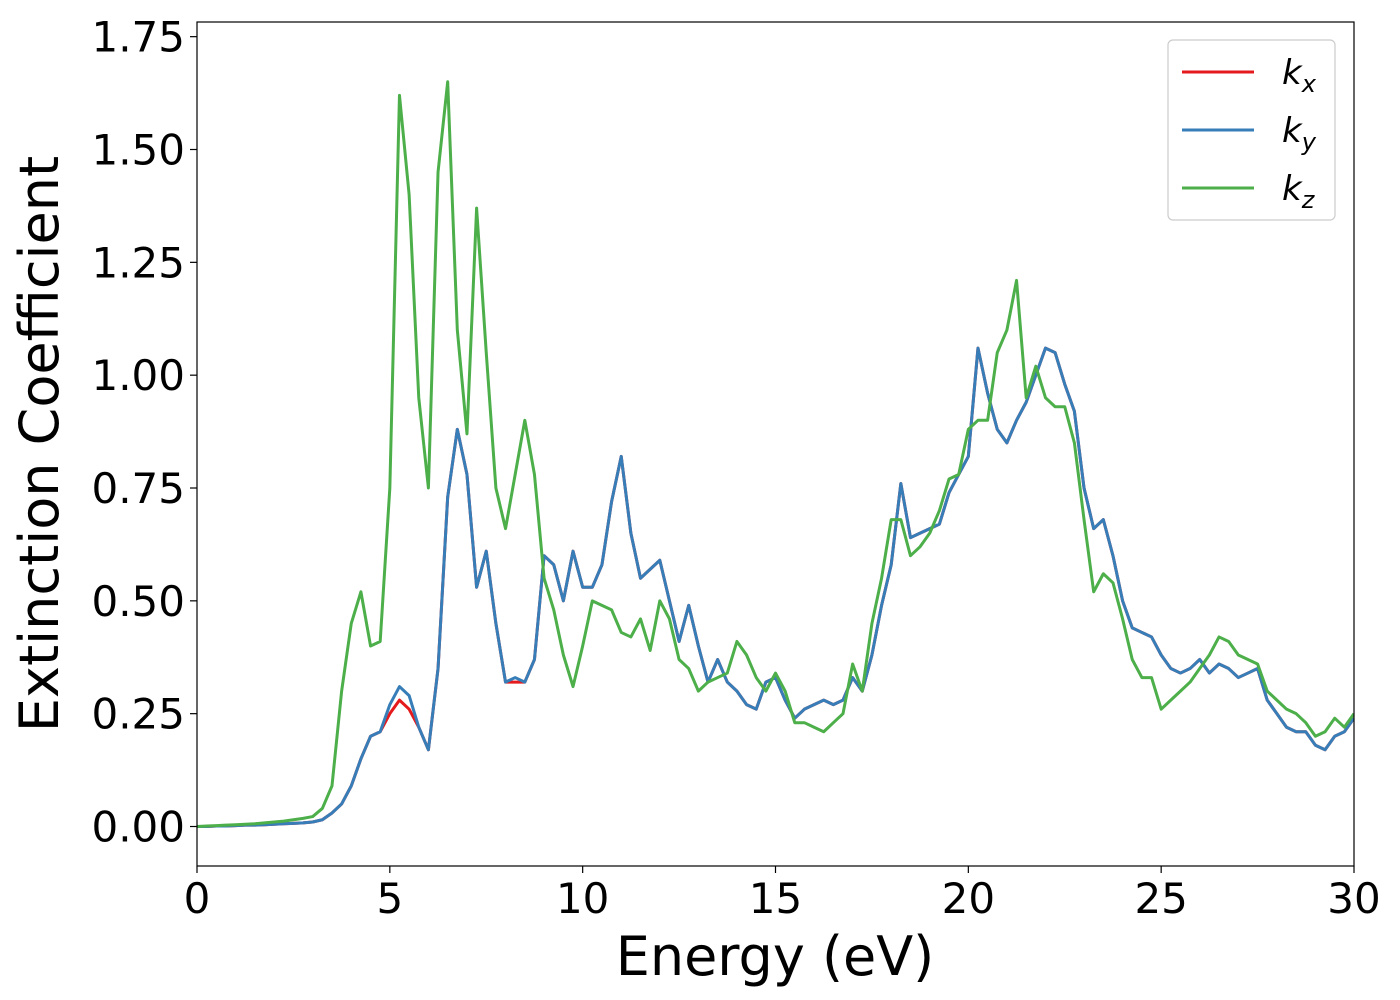  Describe the element at coordinates (775, 956) in the screenshot. I see `x-axis-label: Energy (eV)` at that location.